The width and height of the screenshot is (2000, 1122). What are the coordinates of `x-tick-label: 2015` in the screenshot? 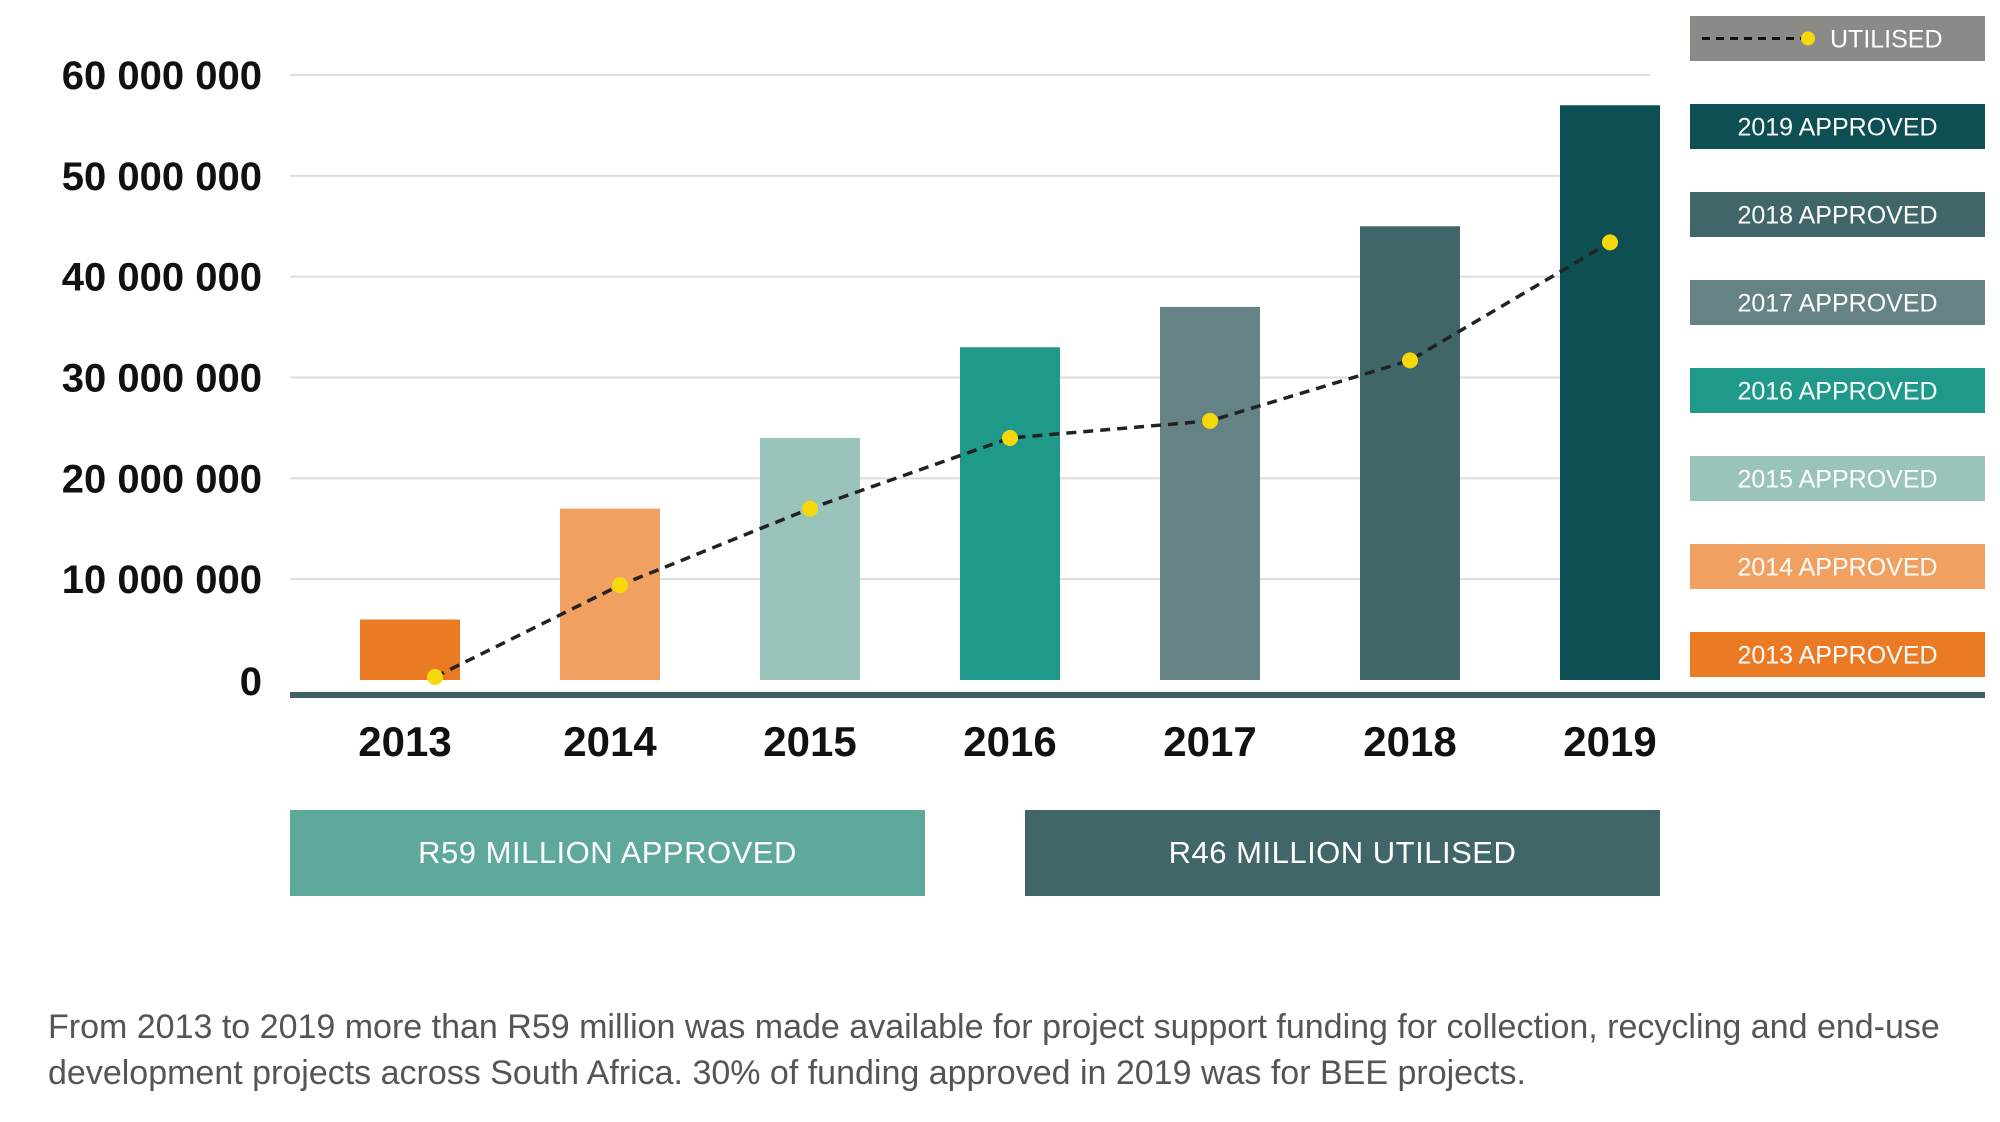 It's located at (809, 741).